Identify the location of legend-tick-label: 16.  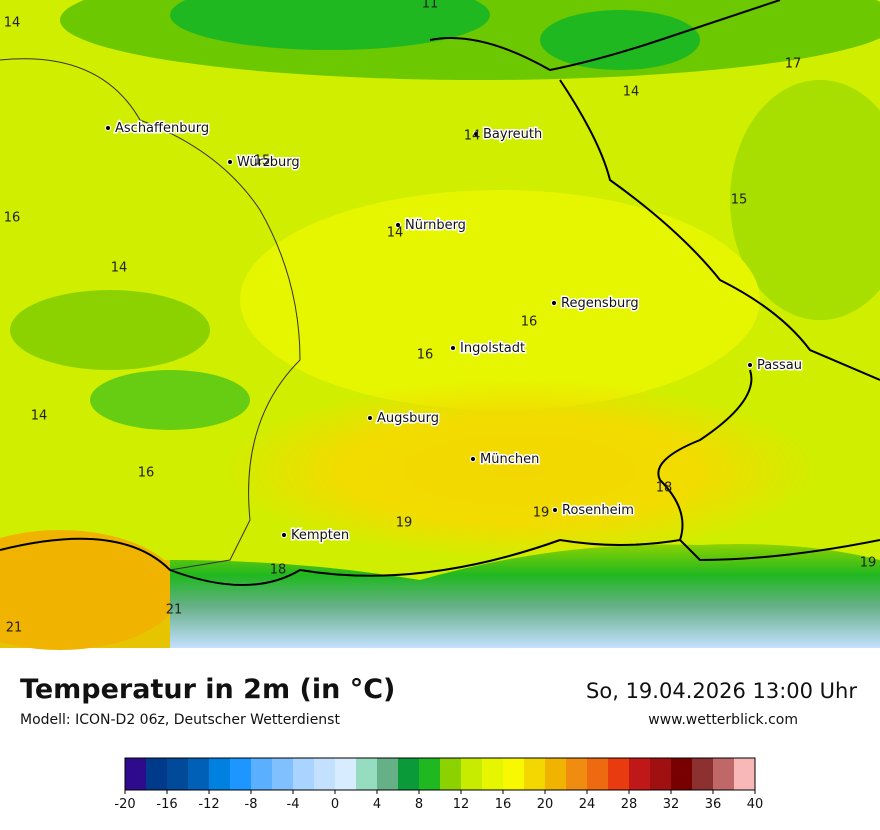
(503, 804).